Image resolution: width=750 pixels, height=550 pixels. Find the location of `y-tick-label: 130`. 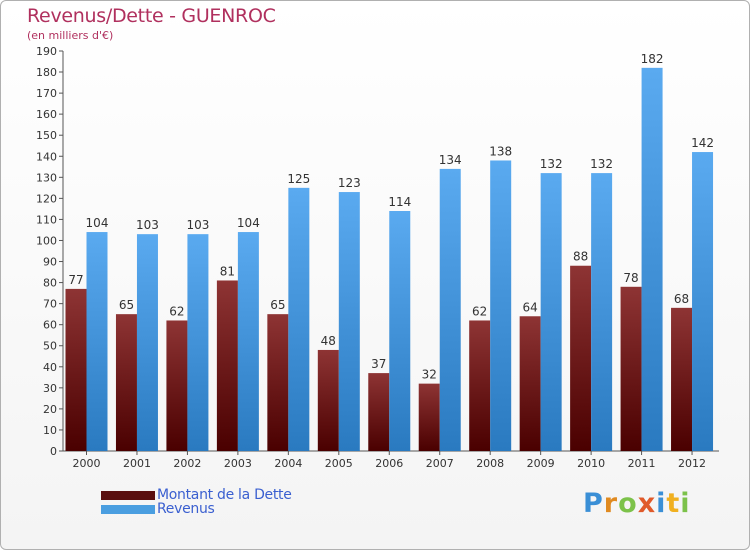

y-tick-label: 130 is located at coordinates (46, 177).